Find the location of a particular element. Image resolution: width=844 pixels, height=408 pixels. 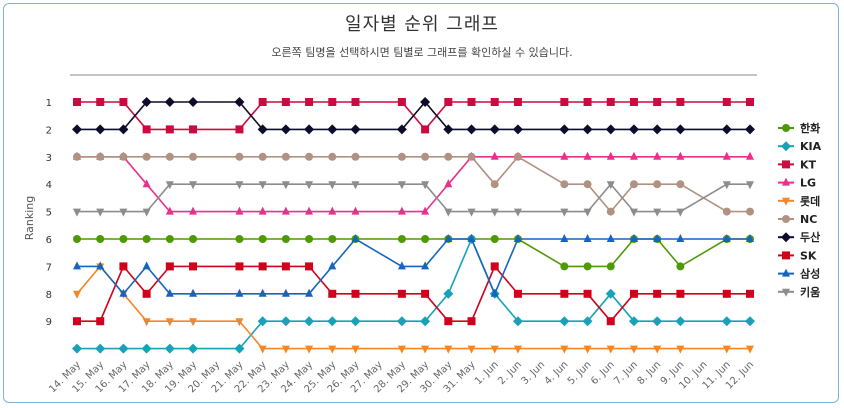

x-tick-label: 2. Jun is located at coordinates (510, 373).